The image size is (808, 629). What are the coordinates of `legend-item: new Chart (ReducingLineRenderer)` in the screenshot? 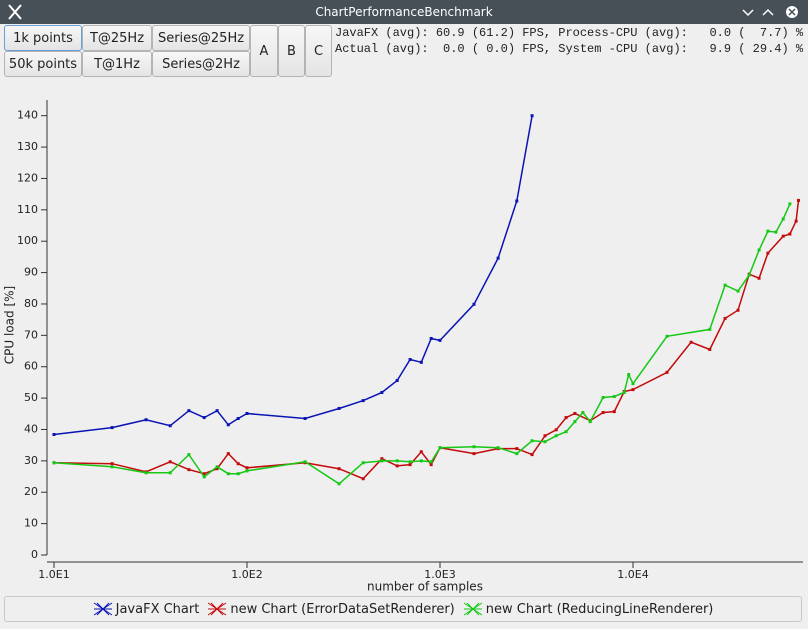 It's located at (588, 609).